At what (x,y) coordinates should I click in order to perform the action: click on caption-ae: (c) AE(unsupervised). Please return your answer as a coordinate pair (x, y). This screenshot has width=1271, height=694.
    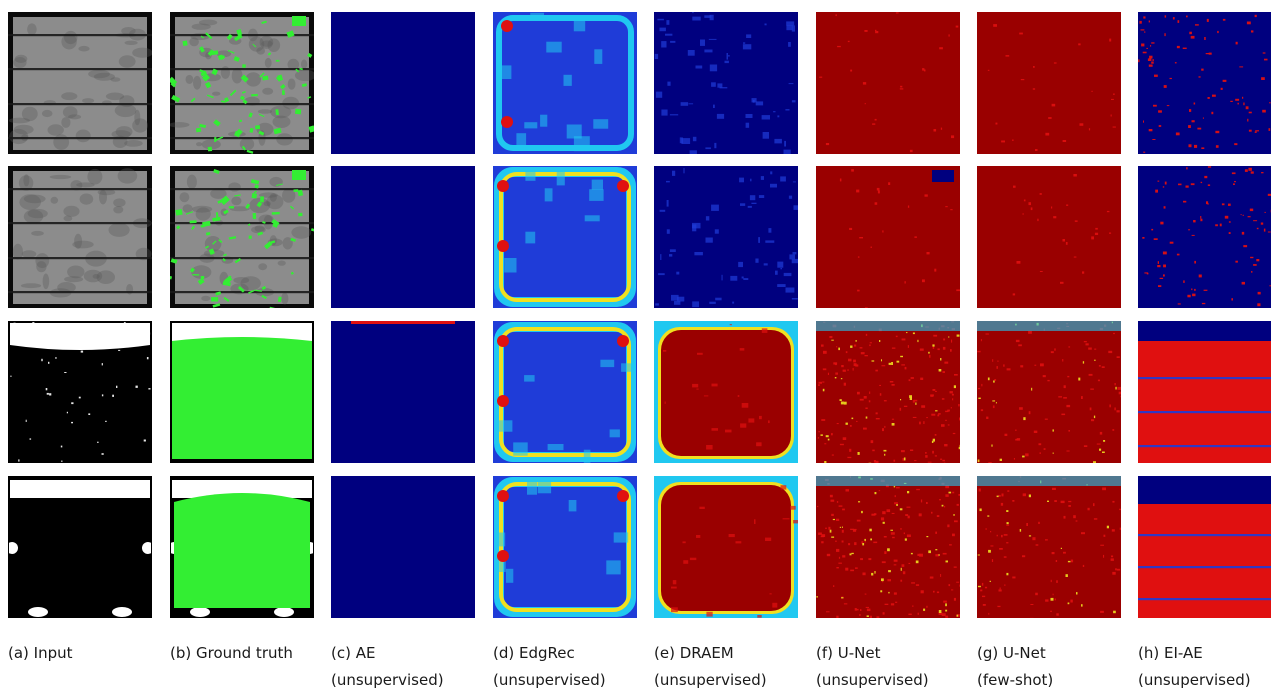
    Looking at the image, I should click on (410, 667).